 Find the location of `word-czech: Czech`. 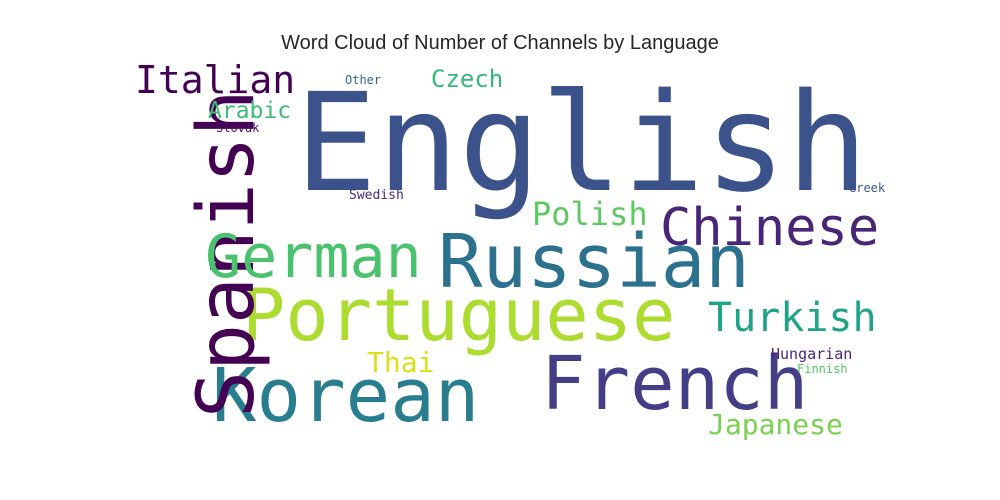

word-czech: Czech is located at coordinates (467, 79).